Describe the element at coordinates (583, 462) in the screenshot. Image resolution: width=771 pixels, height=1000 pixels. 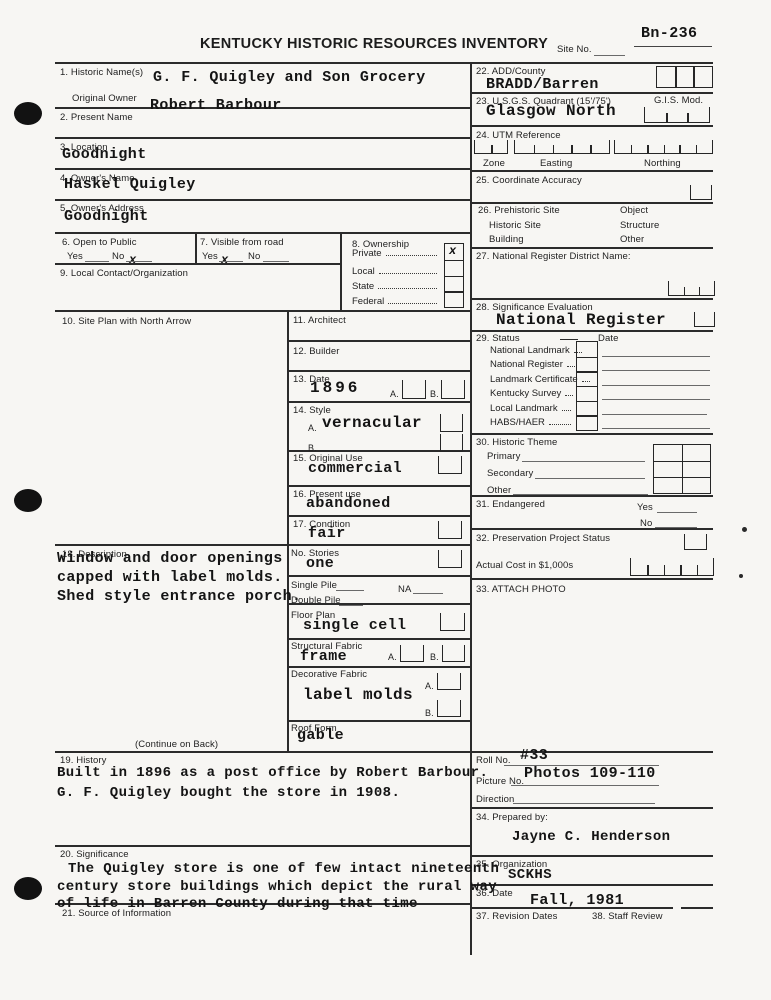
I see `theme-primary-blank` at that location.